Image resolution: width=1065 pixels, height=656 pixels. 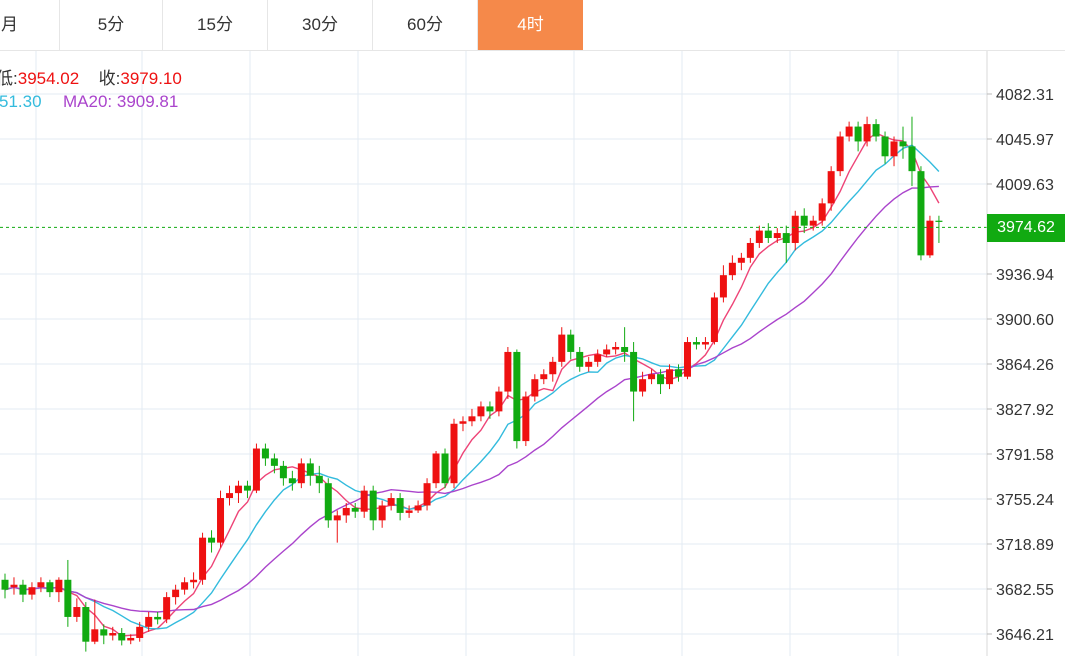 I want to click on timeframe-tab-bar: 月 5分 15分 30分 60分 4时, so click(x=532, y=25).